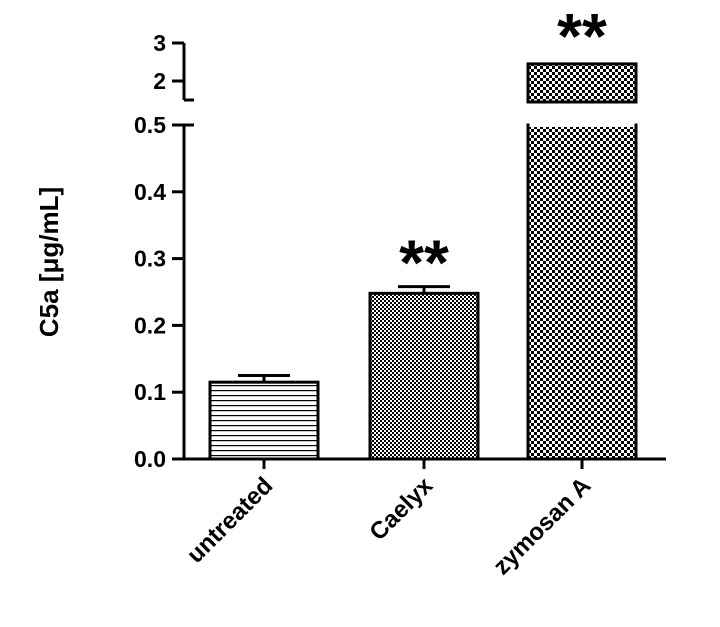 The image size is (720, 627). What do you see at coordinates (150, 459) in the screenshot?
I see `y-tick-label: 0.0` at bounding box center [150, 459].